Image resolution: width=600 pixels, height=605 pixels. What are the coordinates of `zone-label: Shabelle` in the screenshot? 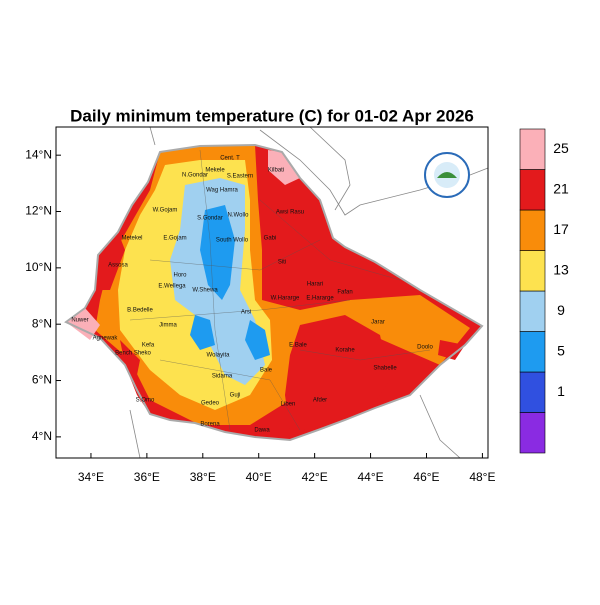 It's located at (385, 369).